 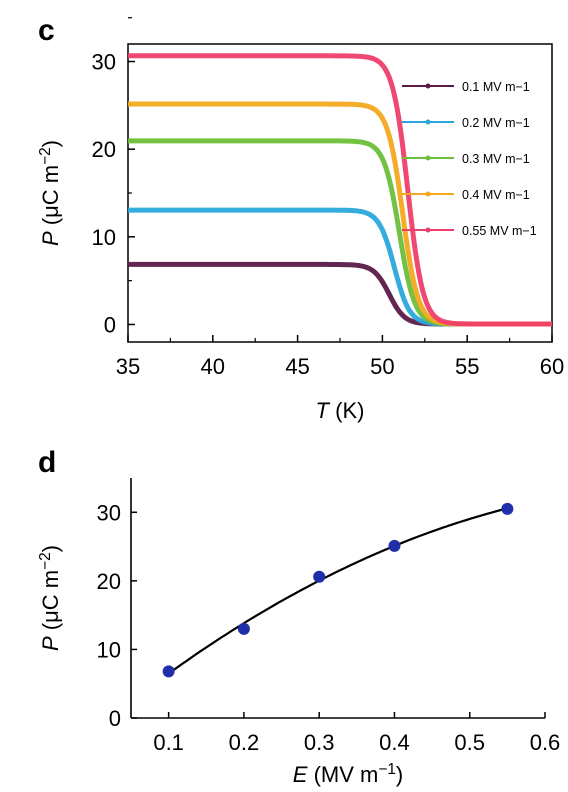 I want to click on x-tick-label-d: 0.6, so click(x=545, y=742).